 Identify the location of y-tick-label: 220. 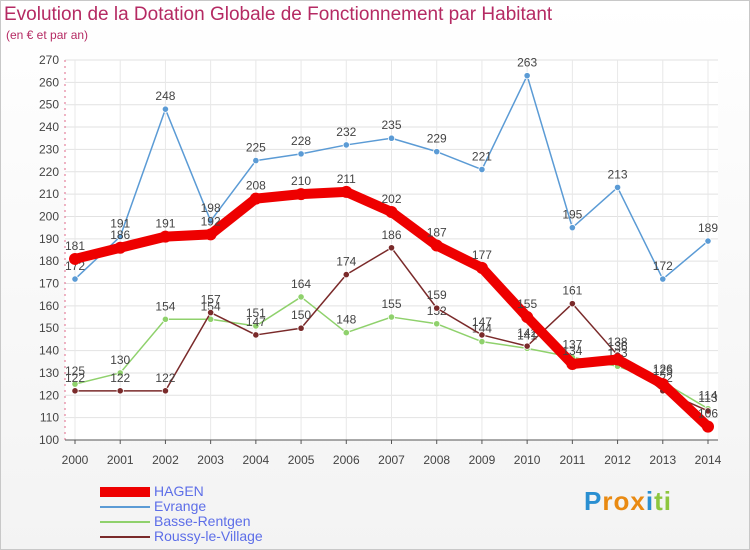
(49, 172).